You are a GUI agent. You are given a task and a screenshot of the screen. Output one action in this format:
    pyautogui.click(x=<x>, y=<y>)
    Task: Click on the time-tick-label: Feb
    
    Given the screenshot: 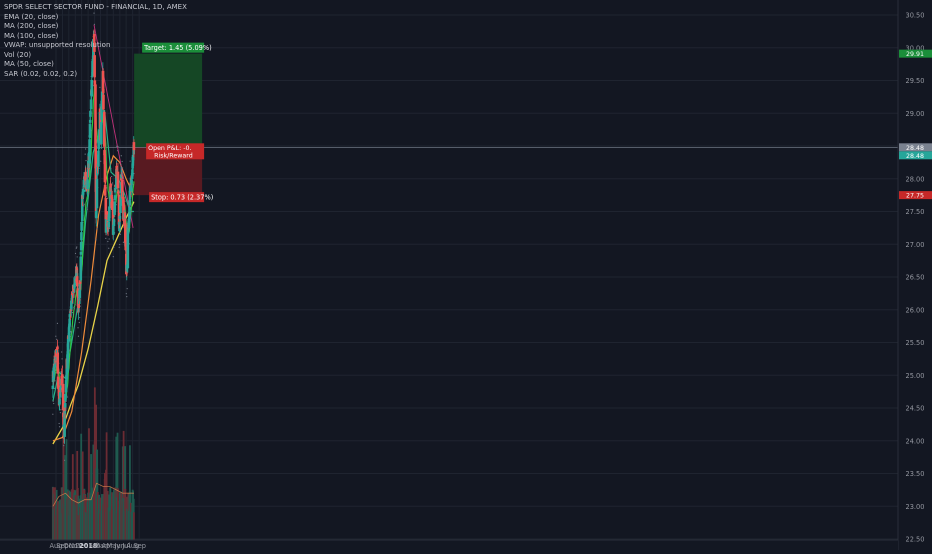 What is the action you would take?
    pyautogui.click(x=95, y=546)
    